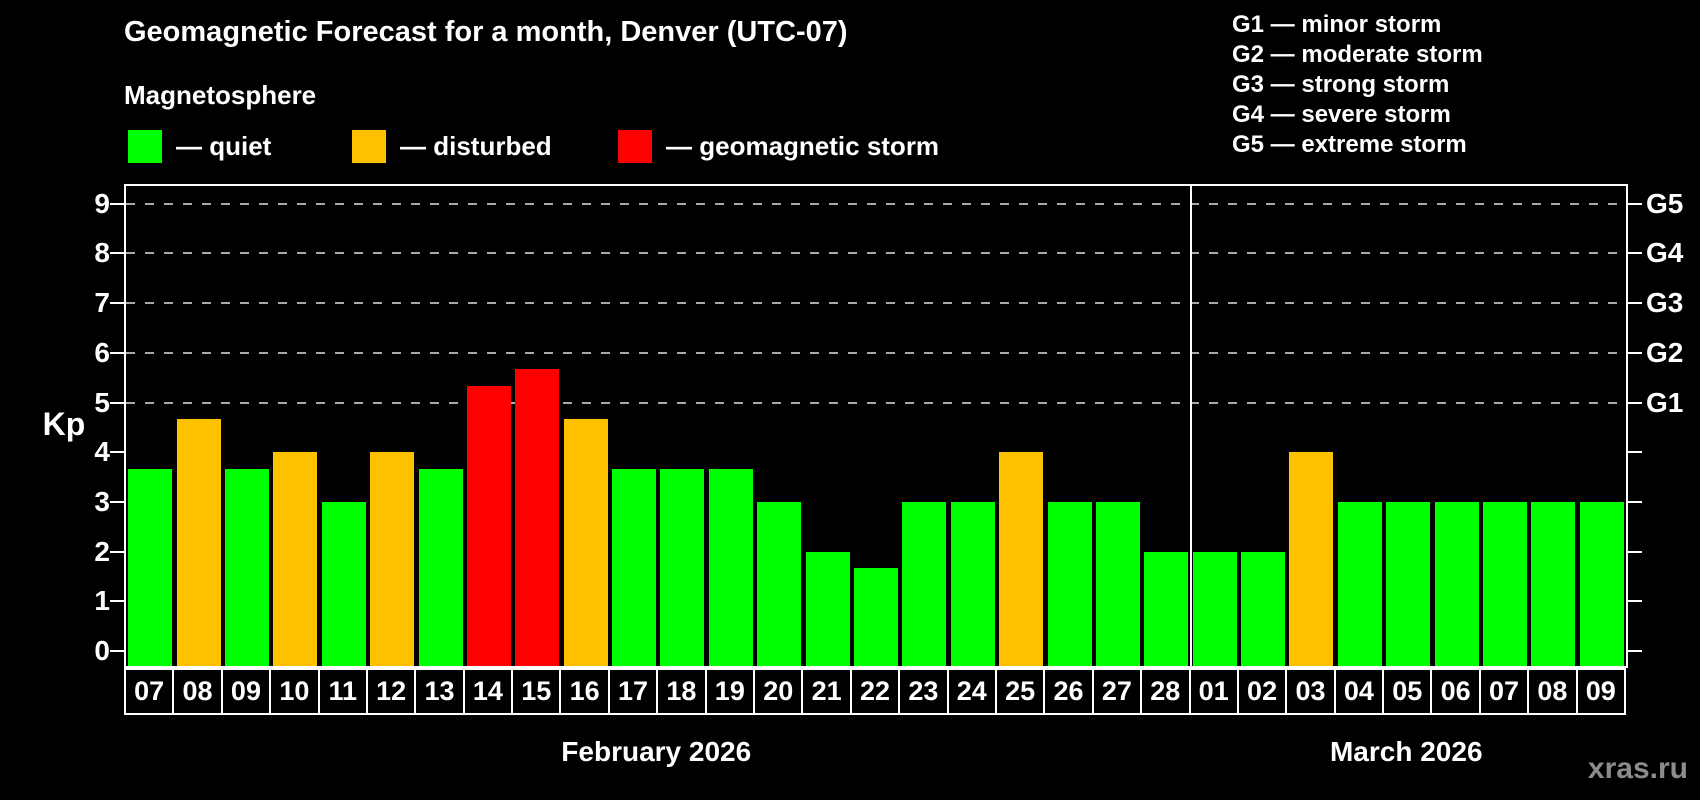 The width and height of the screenshot is (1700, 800). I want to click on day-label: 19, so click(730, 691).